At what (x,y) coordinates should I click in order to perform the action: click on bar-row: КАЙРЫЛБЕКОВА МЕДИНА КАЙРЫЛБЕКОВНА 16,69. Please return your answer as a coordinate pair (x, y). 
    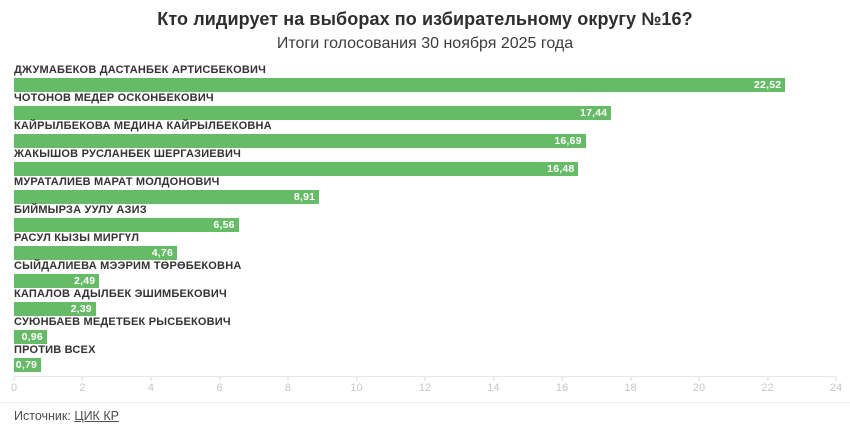
    Looking at the image, I should click on (425, 134).